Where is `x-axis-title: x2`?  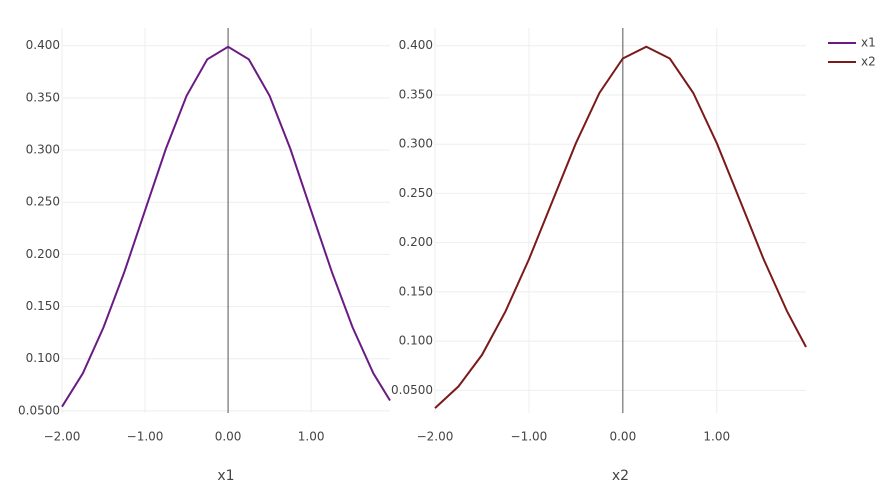 x-axis-title: x2 is located at coordinates (620, 476).